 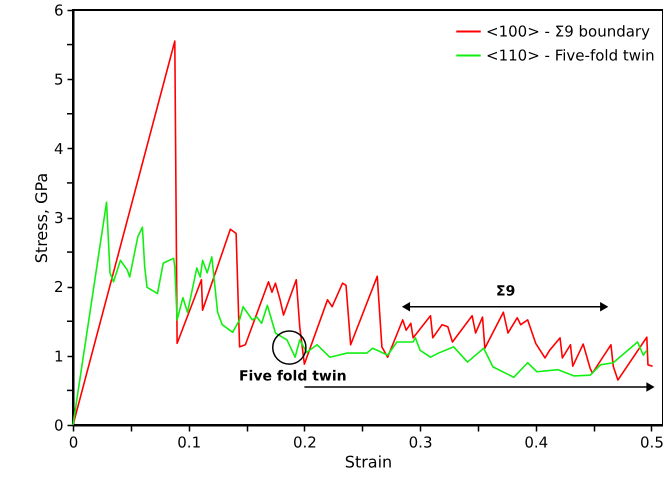 I want to click on legend-label: <110> - Five-fold twin, so click(x=570, y=55).